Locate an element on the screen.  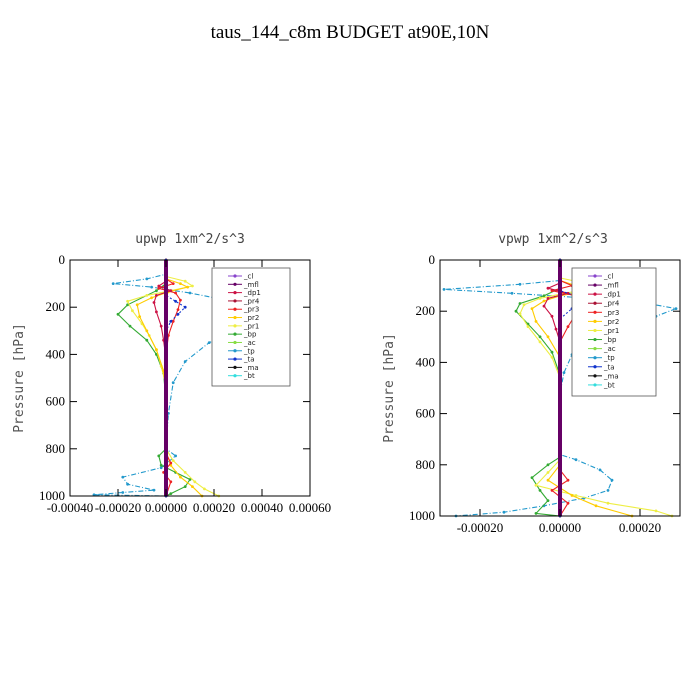
series-point-ta is located at coordinates (178, 314).